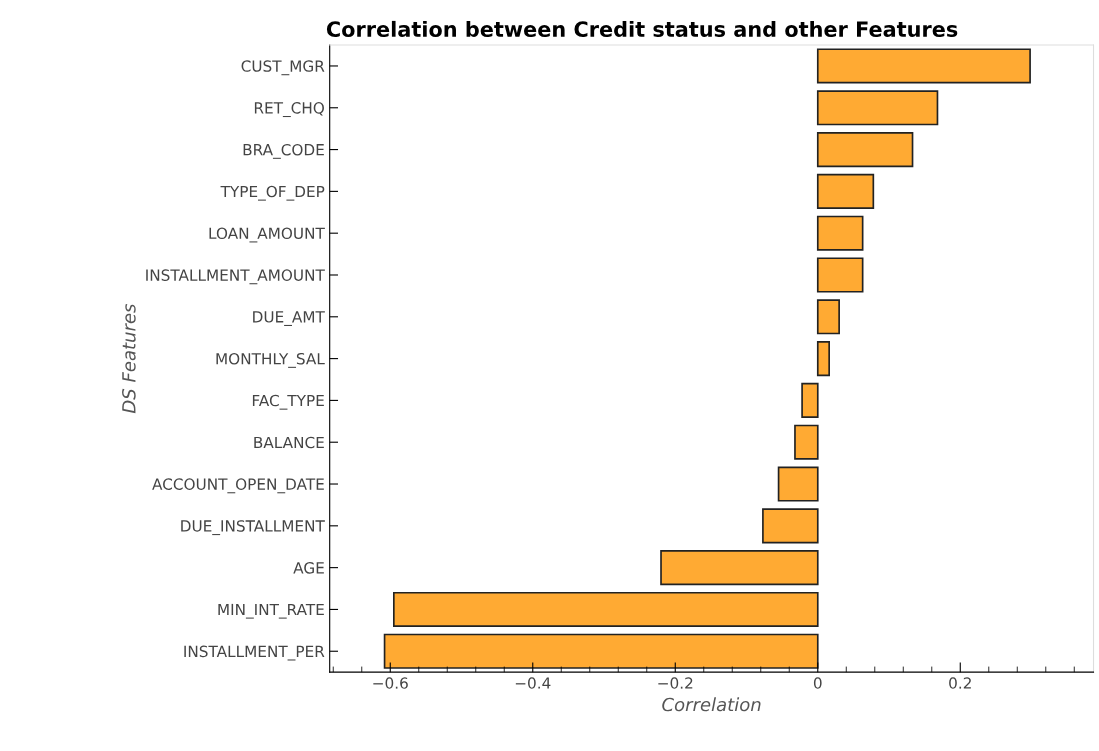  I want to click on y-tick-label: RET_CHQ, so click(289, 110).